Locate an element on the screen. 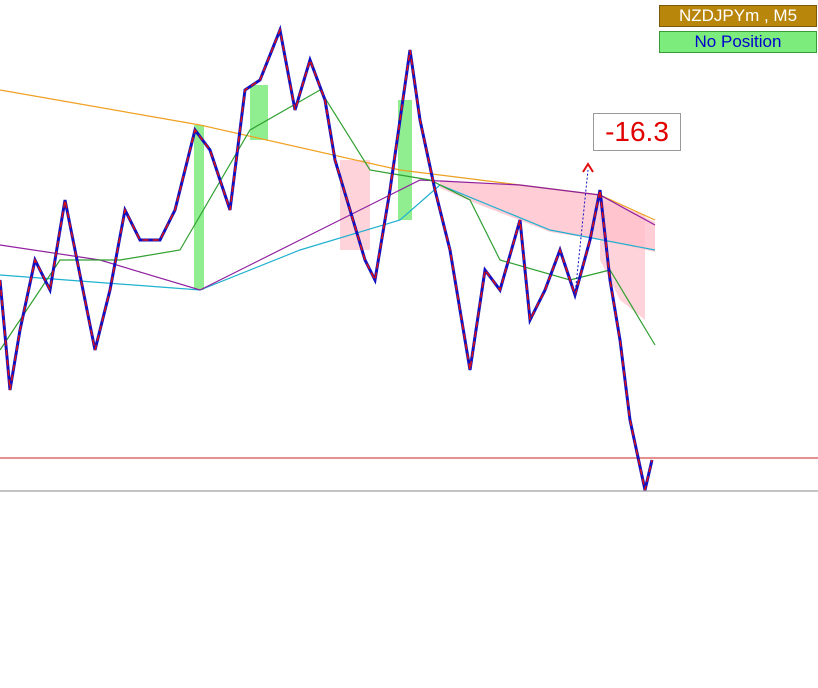 The width and height of the screenshot is (818, 688). trade-arrow-head is located at coordinates (588, 167).